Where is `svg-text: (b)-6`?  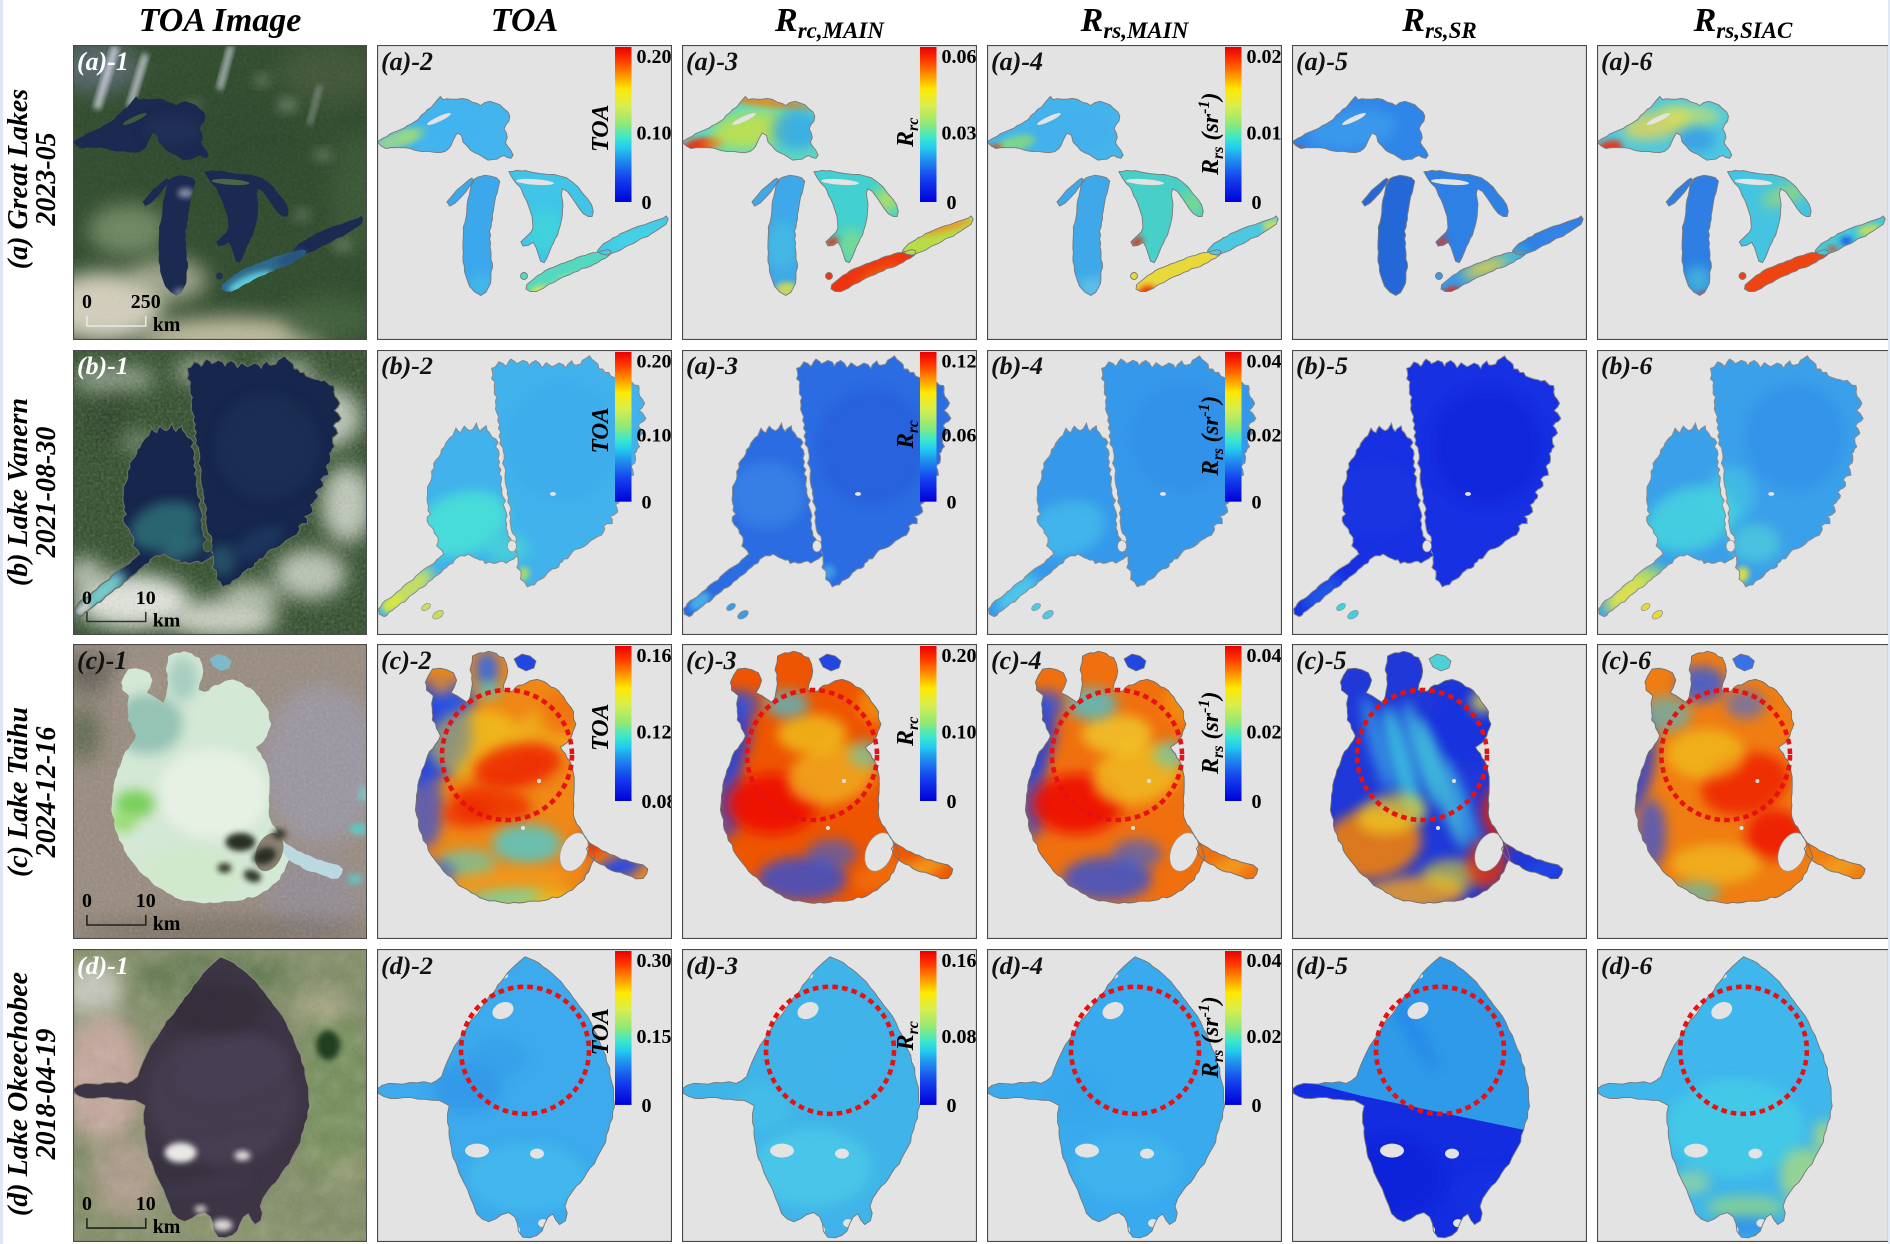
svg-text: (b)-6 is located at coordinates (1627, 366).